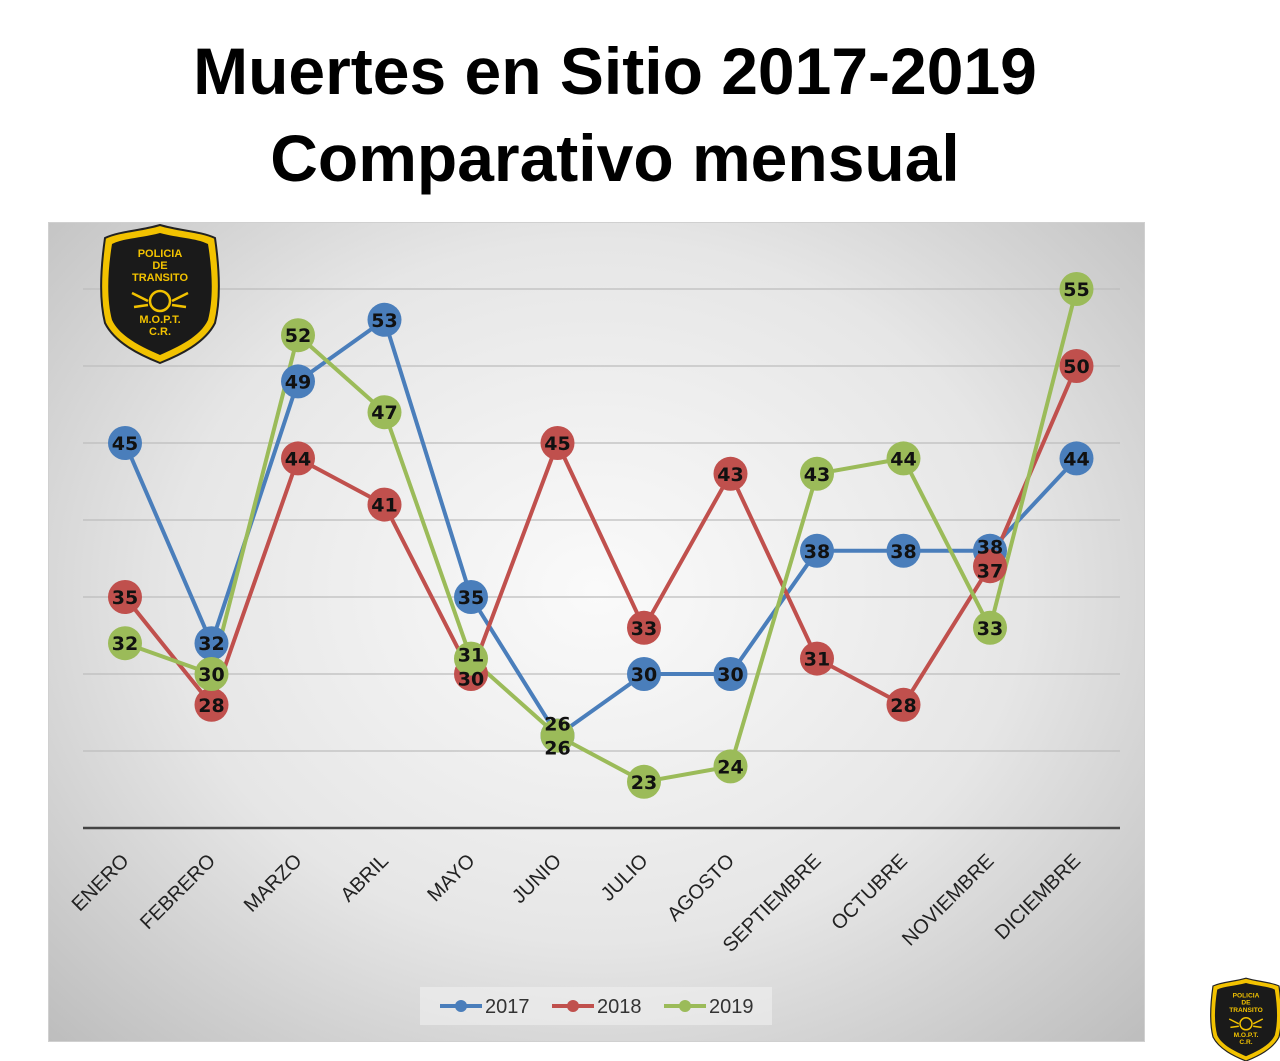 This screenshot has height=1061, width=1280. I want to click on data-label-2019: 32, so click(125, 644).